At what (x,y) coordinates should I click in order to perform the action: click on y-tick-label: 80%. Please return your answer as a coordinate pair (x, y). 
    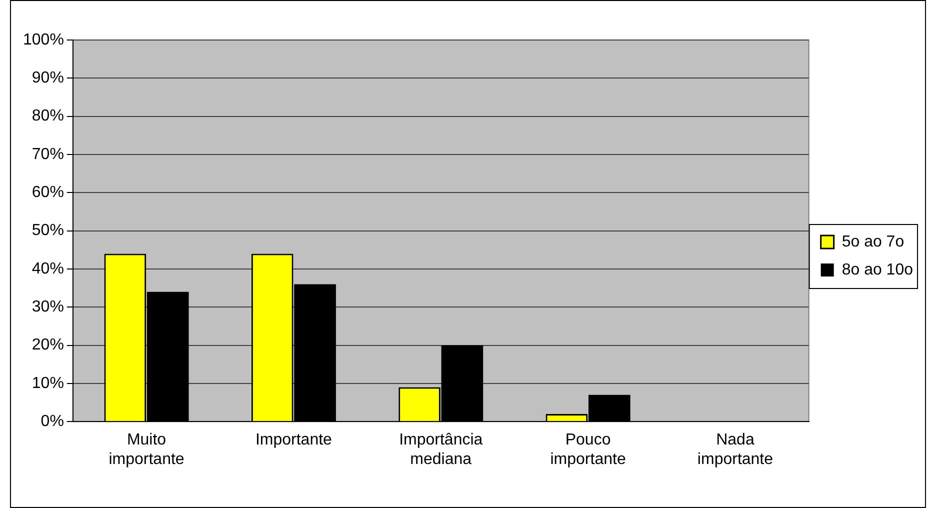
    Looking at the image, I should click on (48, 116).